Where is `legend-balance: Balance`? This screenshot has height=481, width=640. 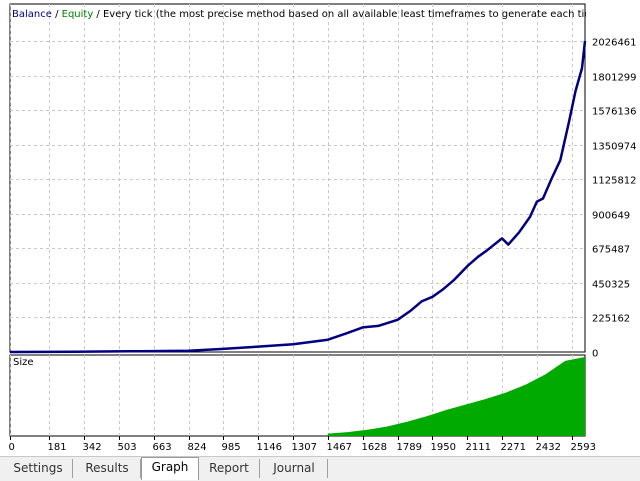 legend-balance: Balance is located at coordinates (32, 14).